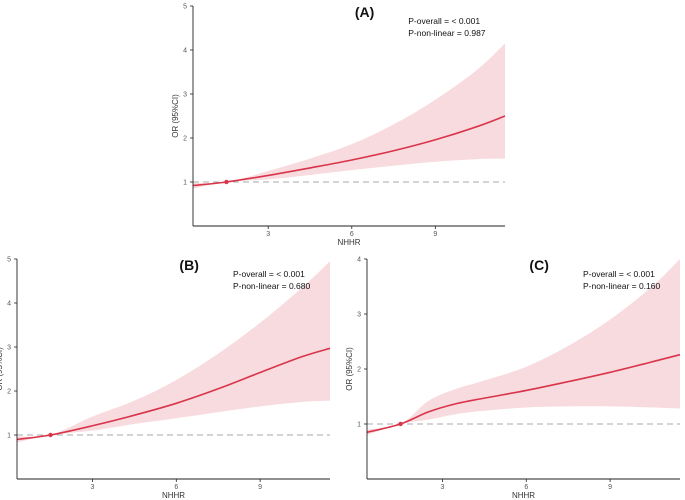 The width and height of the screenshot is (685, 500). Describe the element at coordinates (226, 182) in the screenshot. I see `reference-point-a` at that location.